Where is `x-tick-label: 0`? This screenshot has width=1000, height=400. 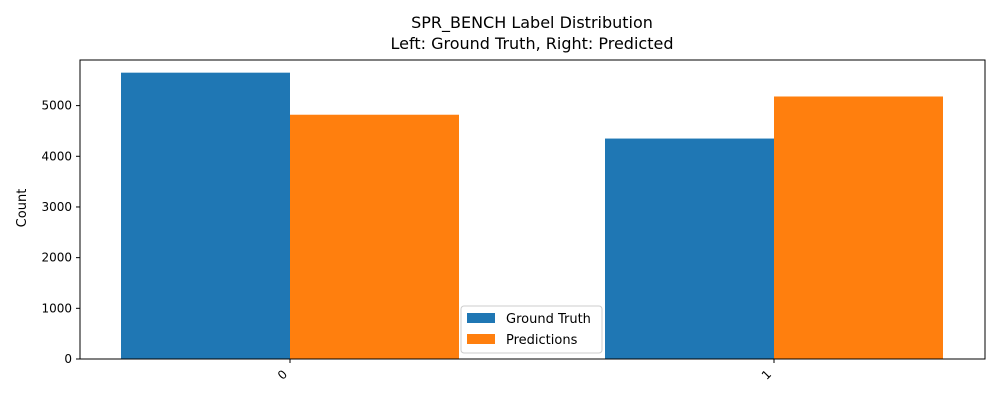
x-tick-label: 0 is located at coordinates (282, 374).